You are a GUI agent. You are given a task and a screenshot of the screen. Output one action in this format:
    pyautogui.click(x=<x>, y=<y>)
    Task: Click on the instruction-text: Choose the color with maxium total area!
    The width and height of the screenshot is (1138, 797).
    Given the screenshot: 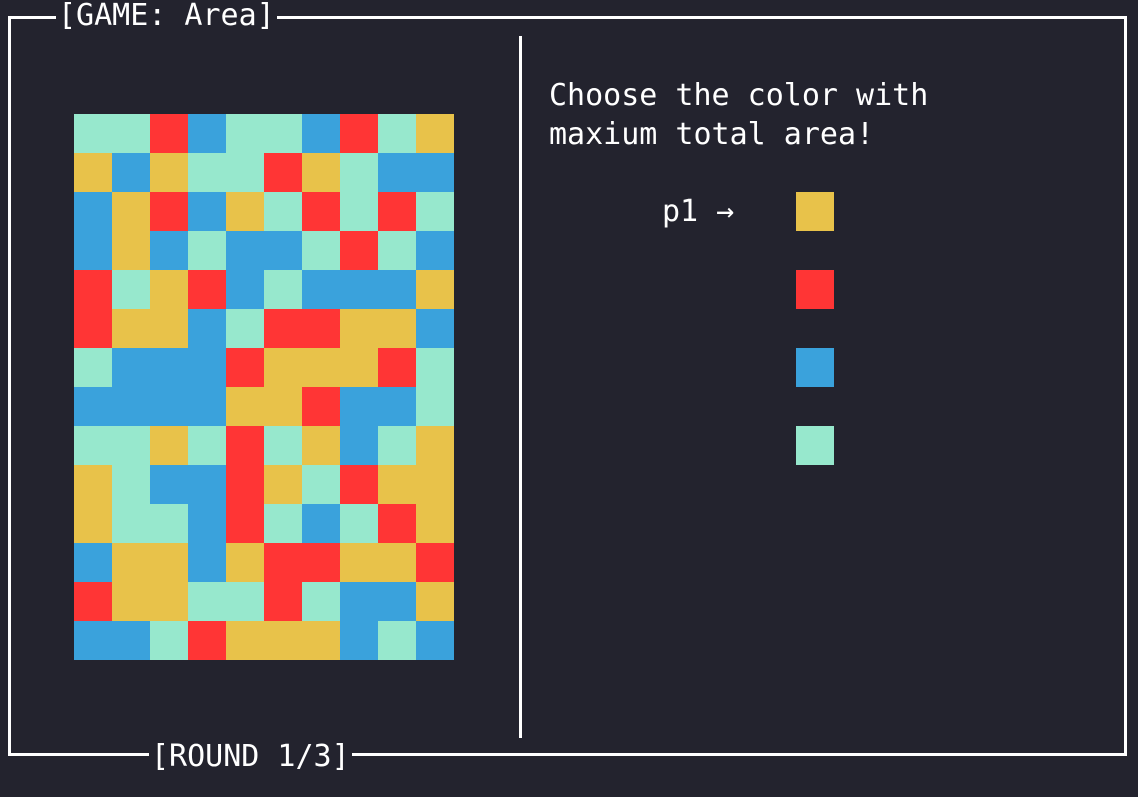 What is the action you would take?
    pyautogui.click(x=829, y=115)
    